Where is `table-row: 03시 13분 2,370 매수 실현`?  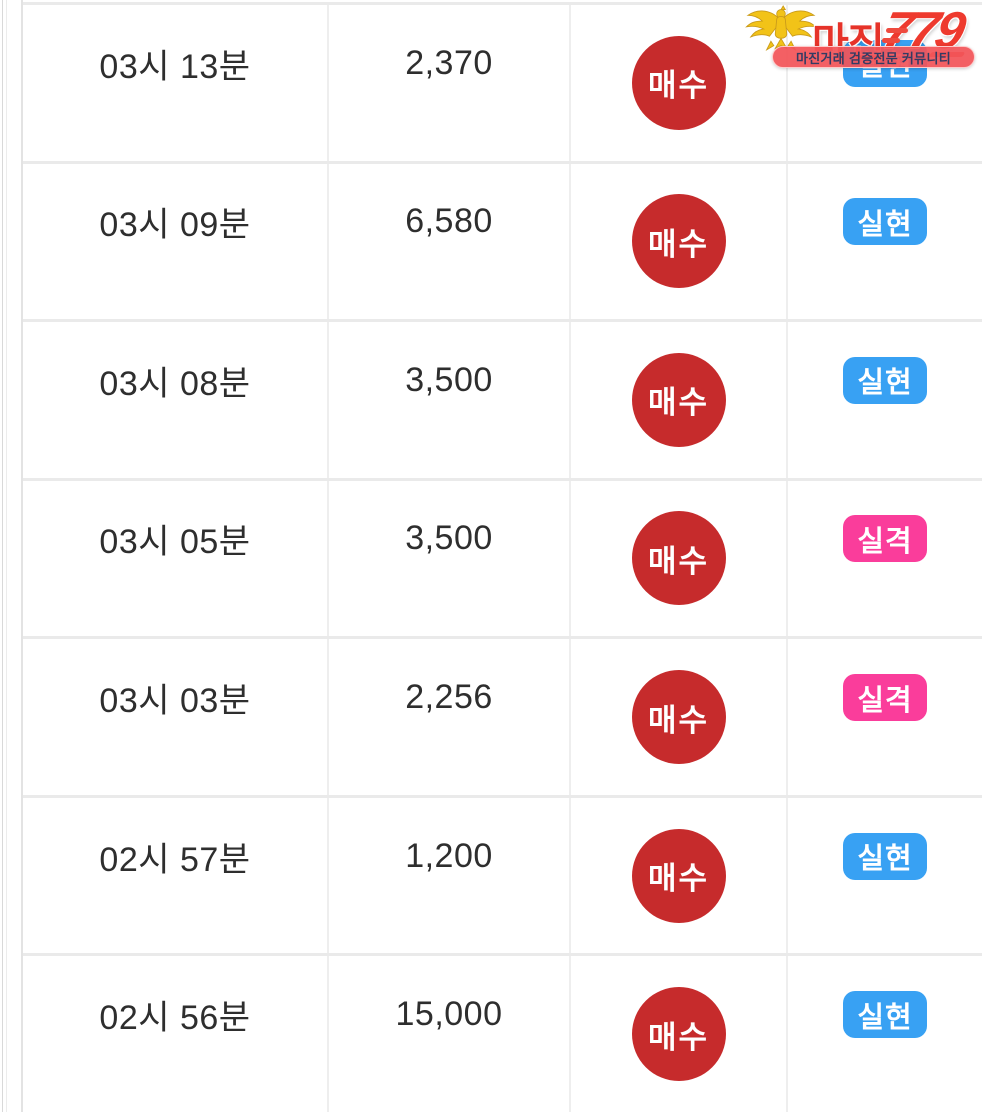 table-row: 03시 13분 2,370 매수 실현 is located at coordinates (502, 81).